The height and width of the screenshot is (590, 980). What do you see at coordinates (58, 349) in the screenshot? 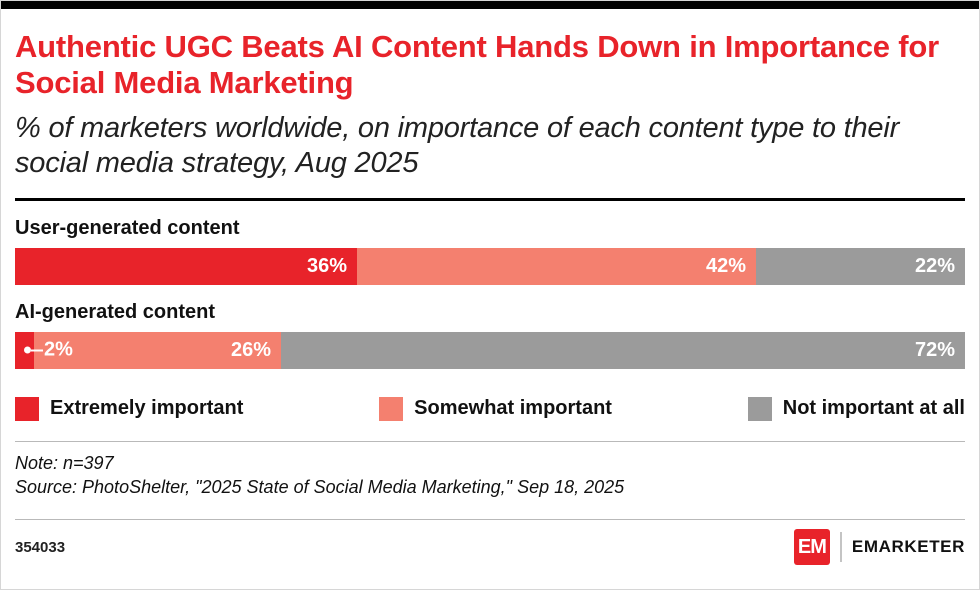
I see `callout-label: 2%` at bounding box center [58, 349].